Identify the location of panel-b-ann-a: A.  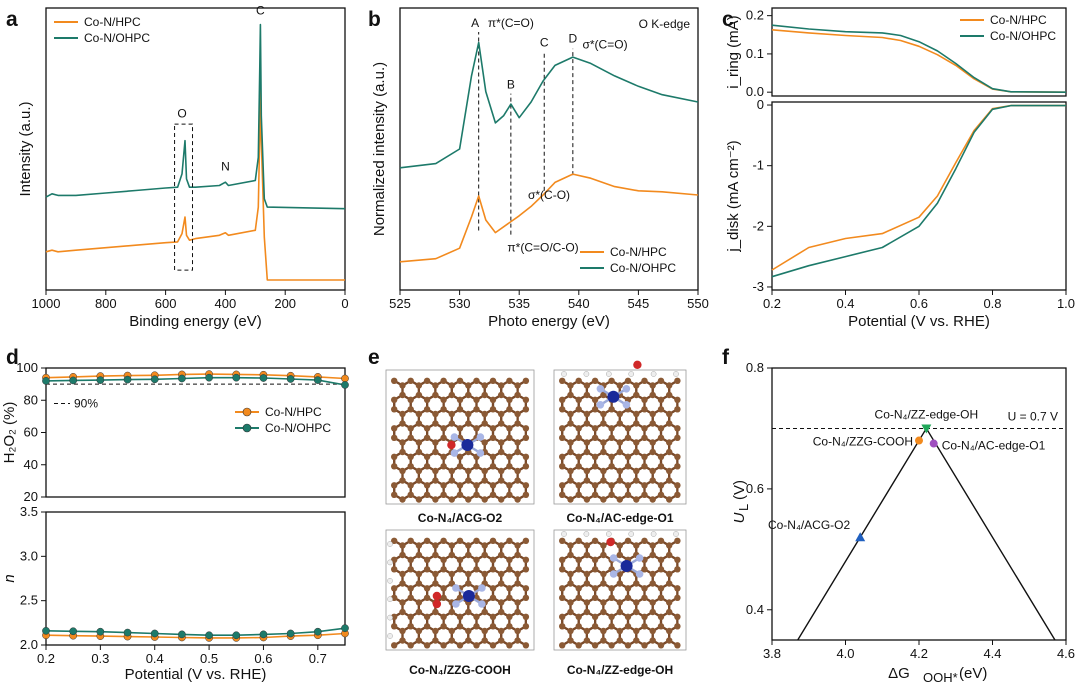
(475, 23).